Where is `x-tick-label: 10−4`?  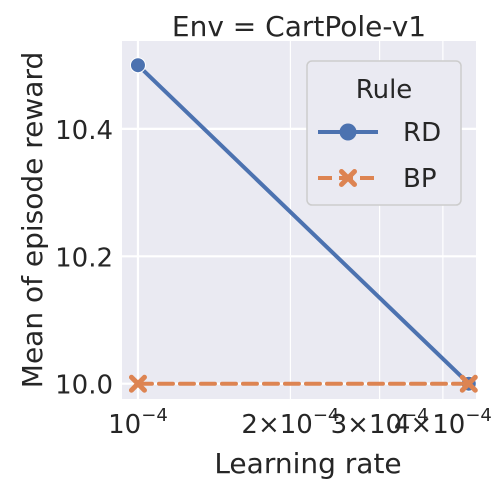 x-tick-label: 10−4 is located at coordinates (138, 422).